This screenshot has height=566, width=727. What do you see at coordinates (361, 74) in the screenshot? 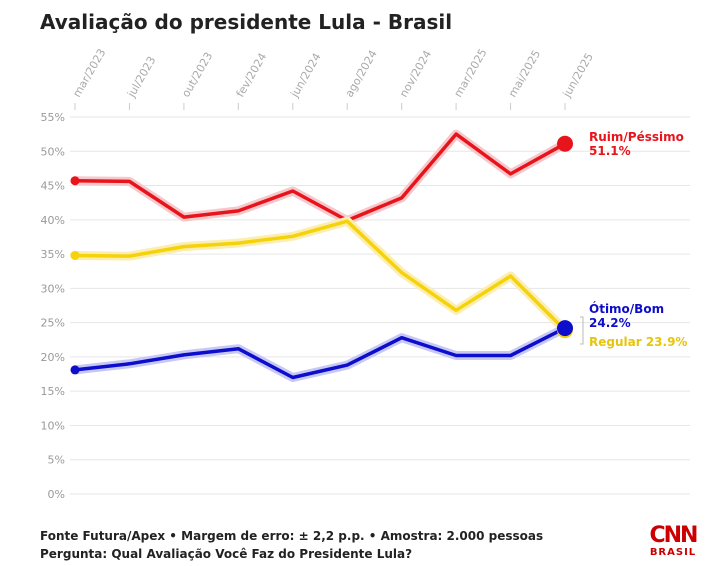
I see `x-tick-label: ago/2024` at bounding box center [361, 74].